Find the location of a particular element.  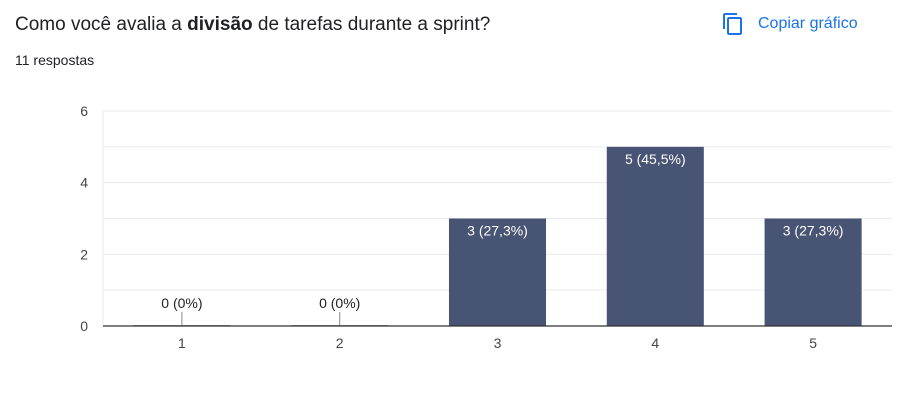

y-tick-label: 6 is located at coordinates (84, 111).